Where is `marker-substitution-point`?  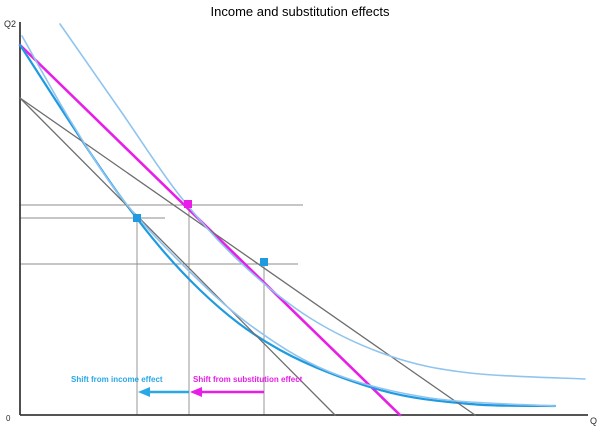
marker-substitution-point is located at coordinates (137, 218).